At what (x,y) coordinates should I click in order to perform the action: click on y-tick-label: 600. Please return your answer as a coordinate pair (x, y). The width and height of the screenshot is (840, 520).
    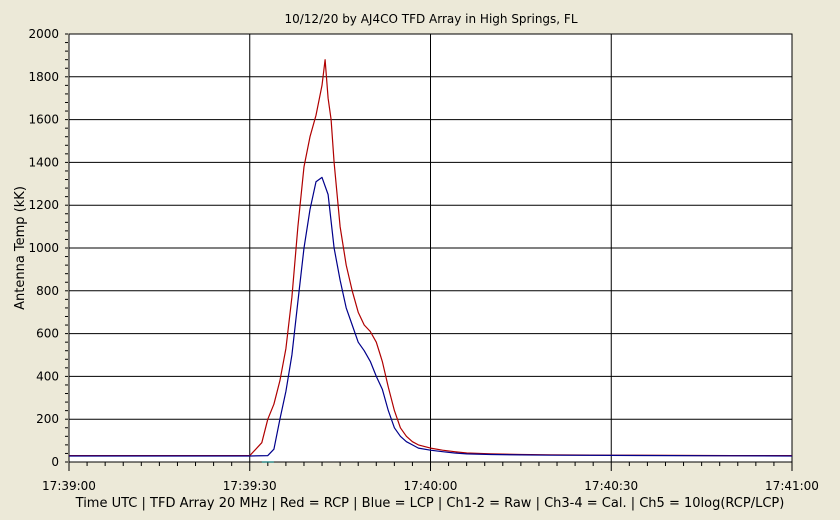
    Looking at the image, I should click on (47, 334).